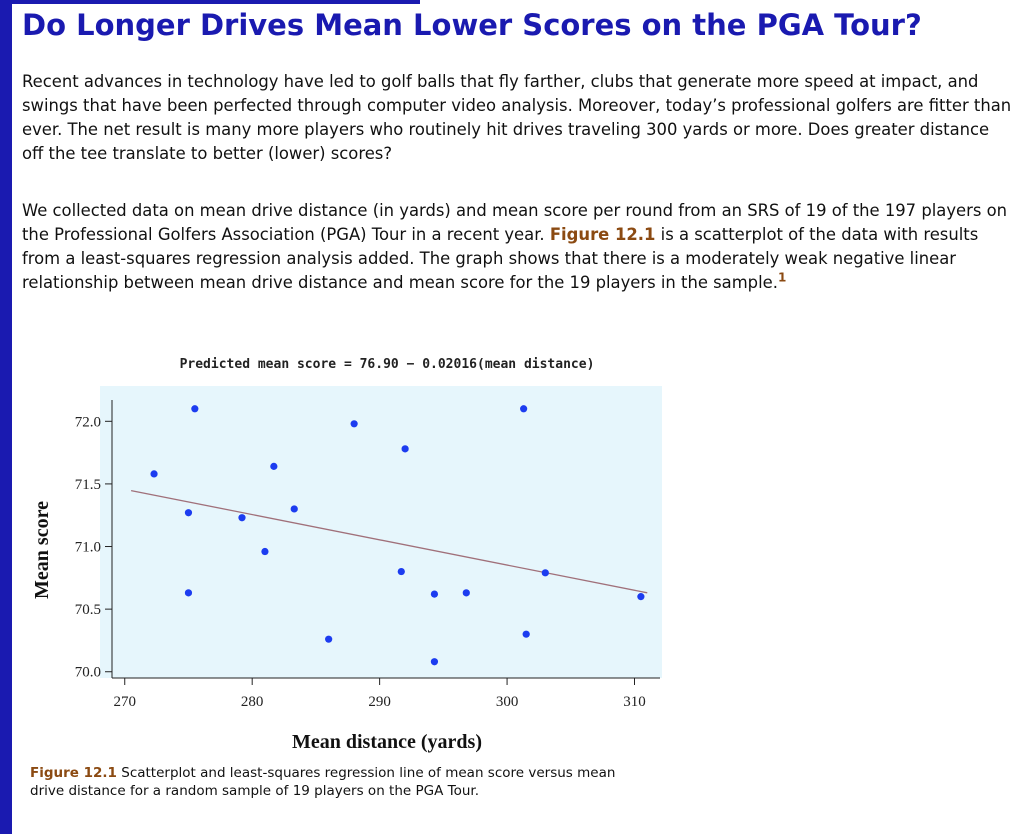 This screenshot has width=1024, height=834. Describe the element at coordinates (379, 702) in the screenshot. I see `x-tick-label: 290` at that location.